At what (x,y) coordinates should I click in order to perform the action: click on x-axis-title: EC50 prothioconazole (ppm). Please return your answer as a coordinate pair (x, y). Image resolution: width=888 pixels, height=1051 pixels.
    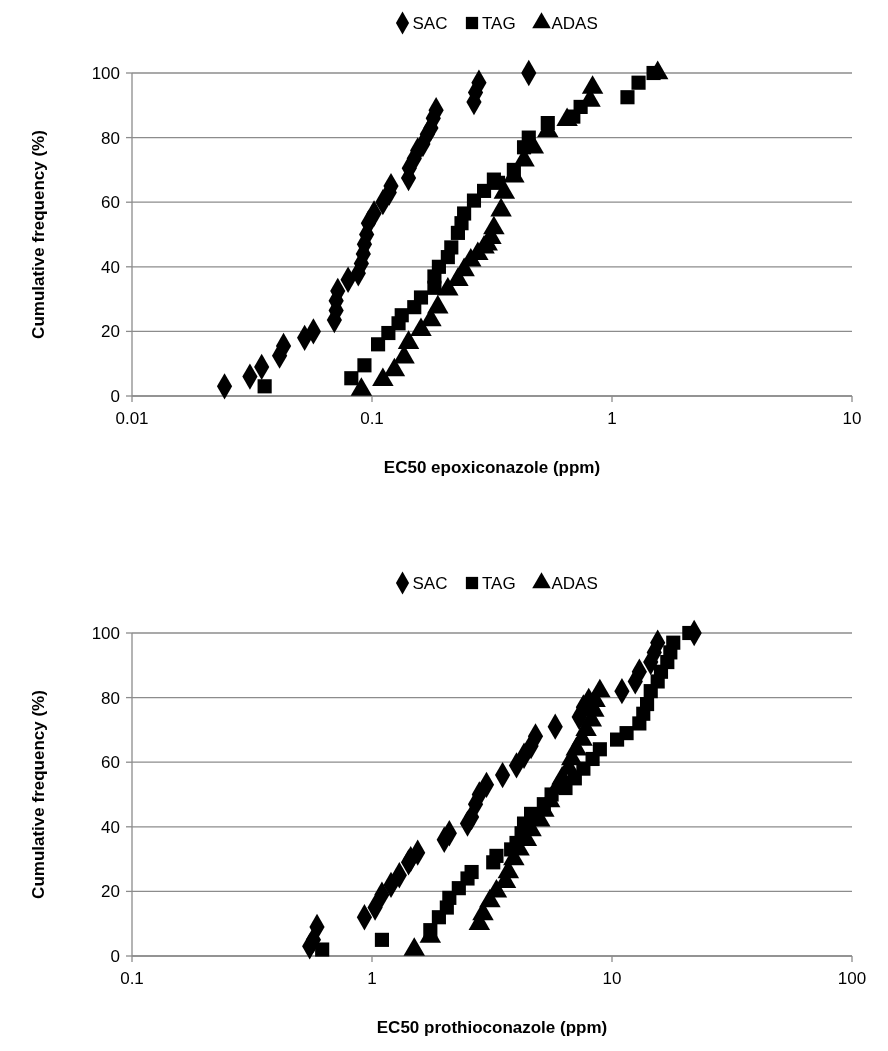
    Looking at the image, I should click on (492, 1027).